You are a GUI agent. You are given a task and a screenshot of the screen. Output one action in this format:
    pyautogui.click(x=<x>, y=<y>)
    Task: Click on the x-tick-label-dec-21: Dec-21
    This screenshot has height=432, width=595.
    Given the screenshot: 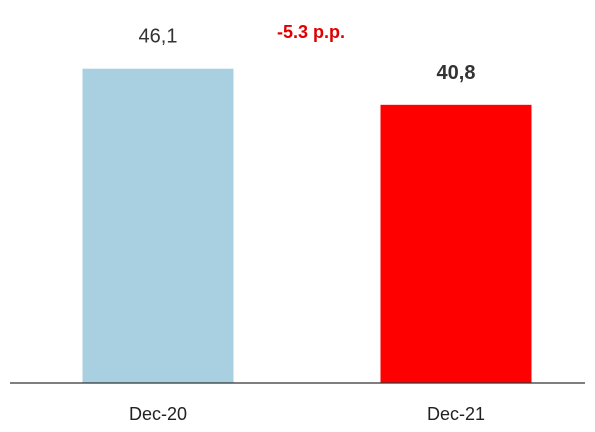 What is the action you would take?
    pyautogui.click(x=456, y=414)
    